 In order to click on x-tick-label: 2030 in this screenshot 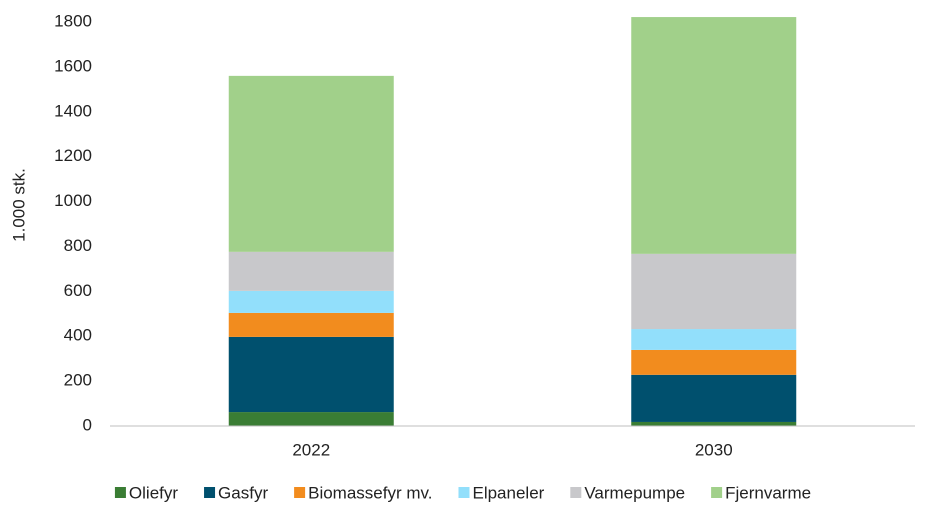, I will do `click(714, 449)`.